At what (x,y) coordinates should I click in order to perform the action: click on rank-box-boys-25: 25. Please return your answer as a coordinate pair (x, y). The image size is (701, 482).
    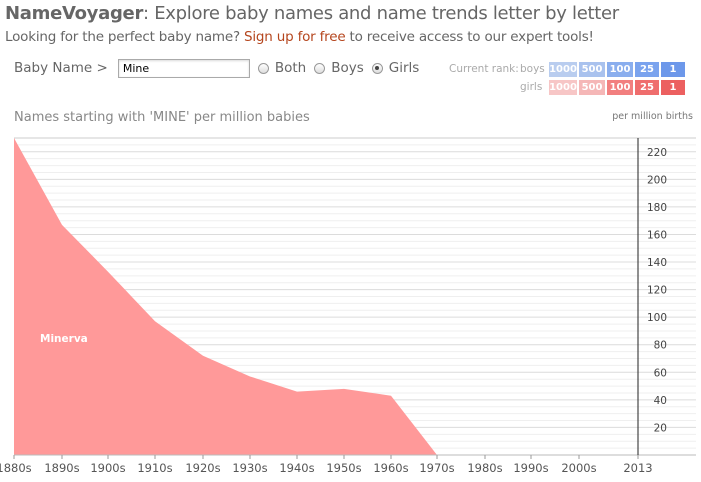
    Looking at the image, I should click on (647, 69).